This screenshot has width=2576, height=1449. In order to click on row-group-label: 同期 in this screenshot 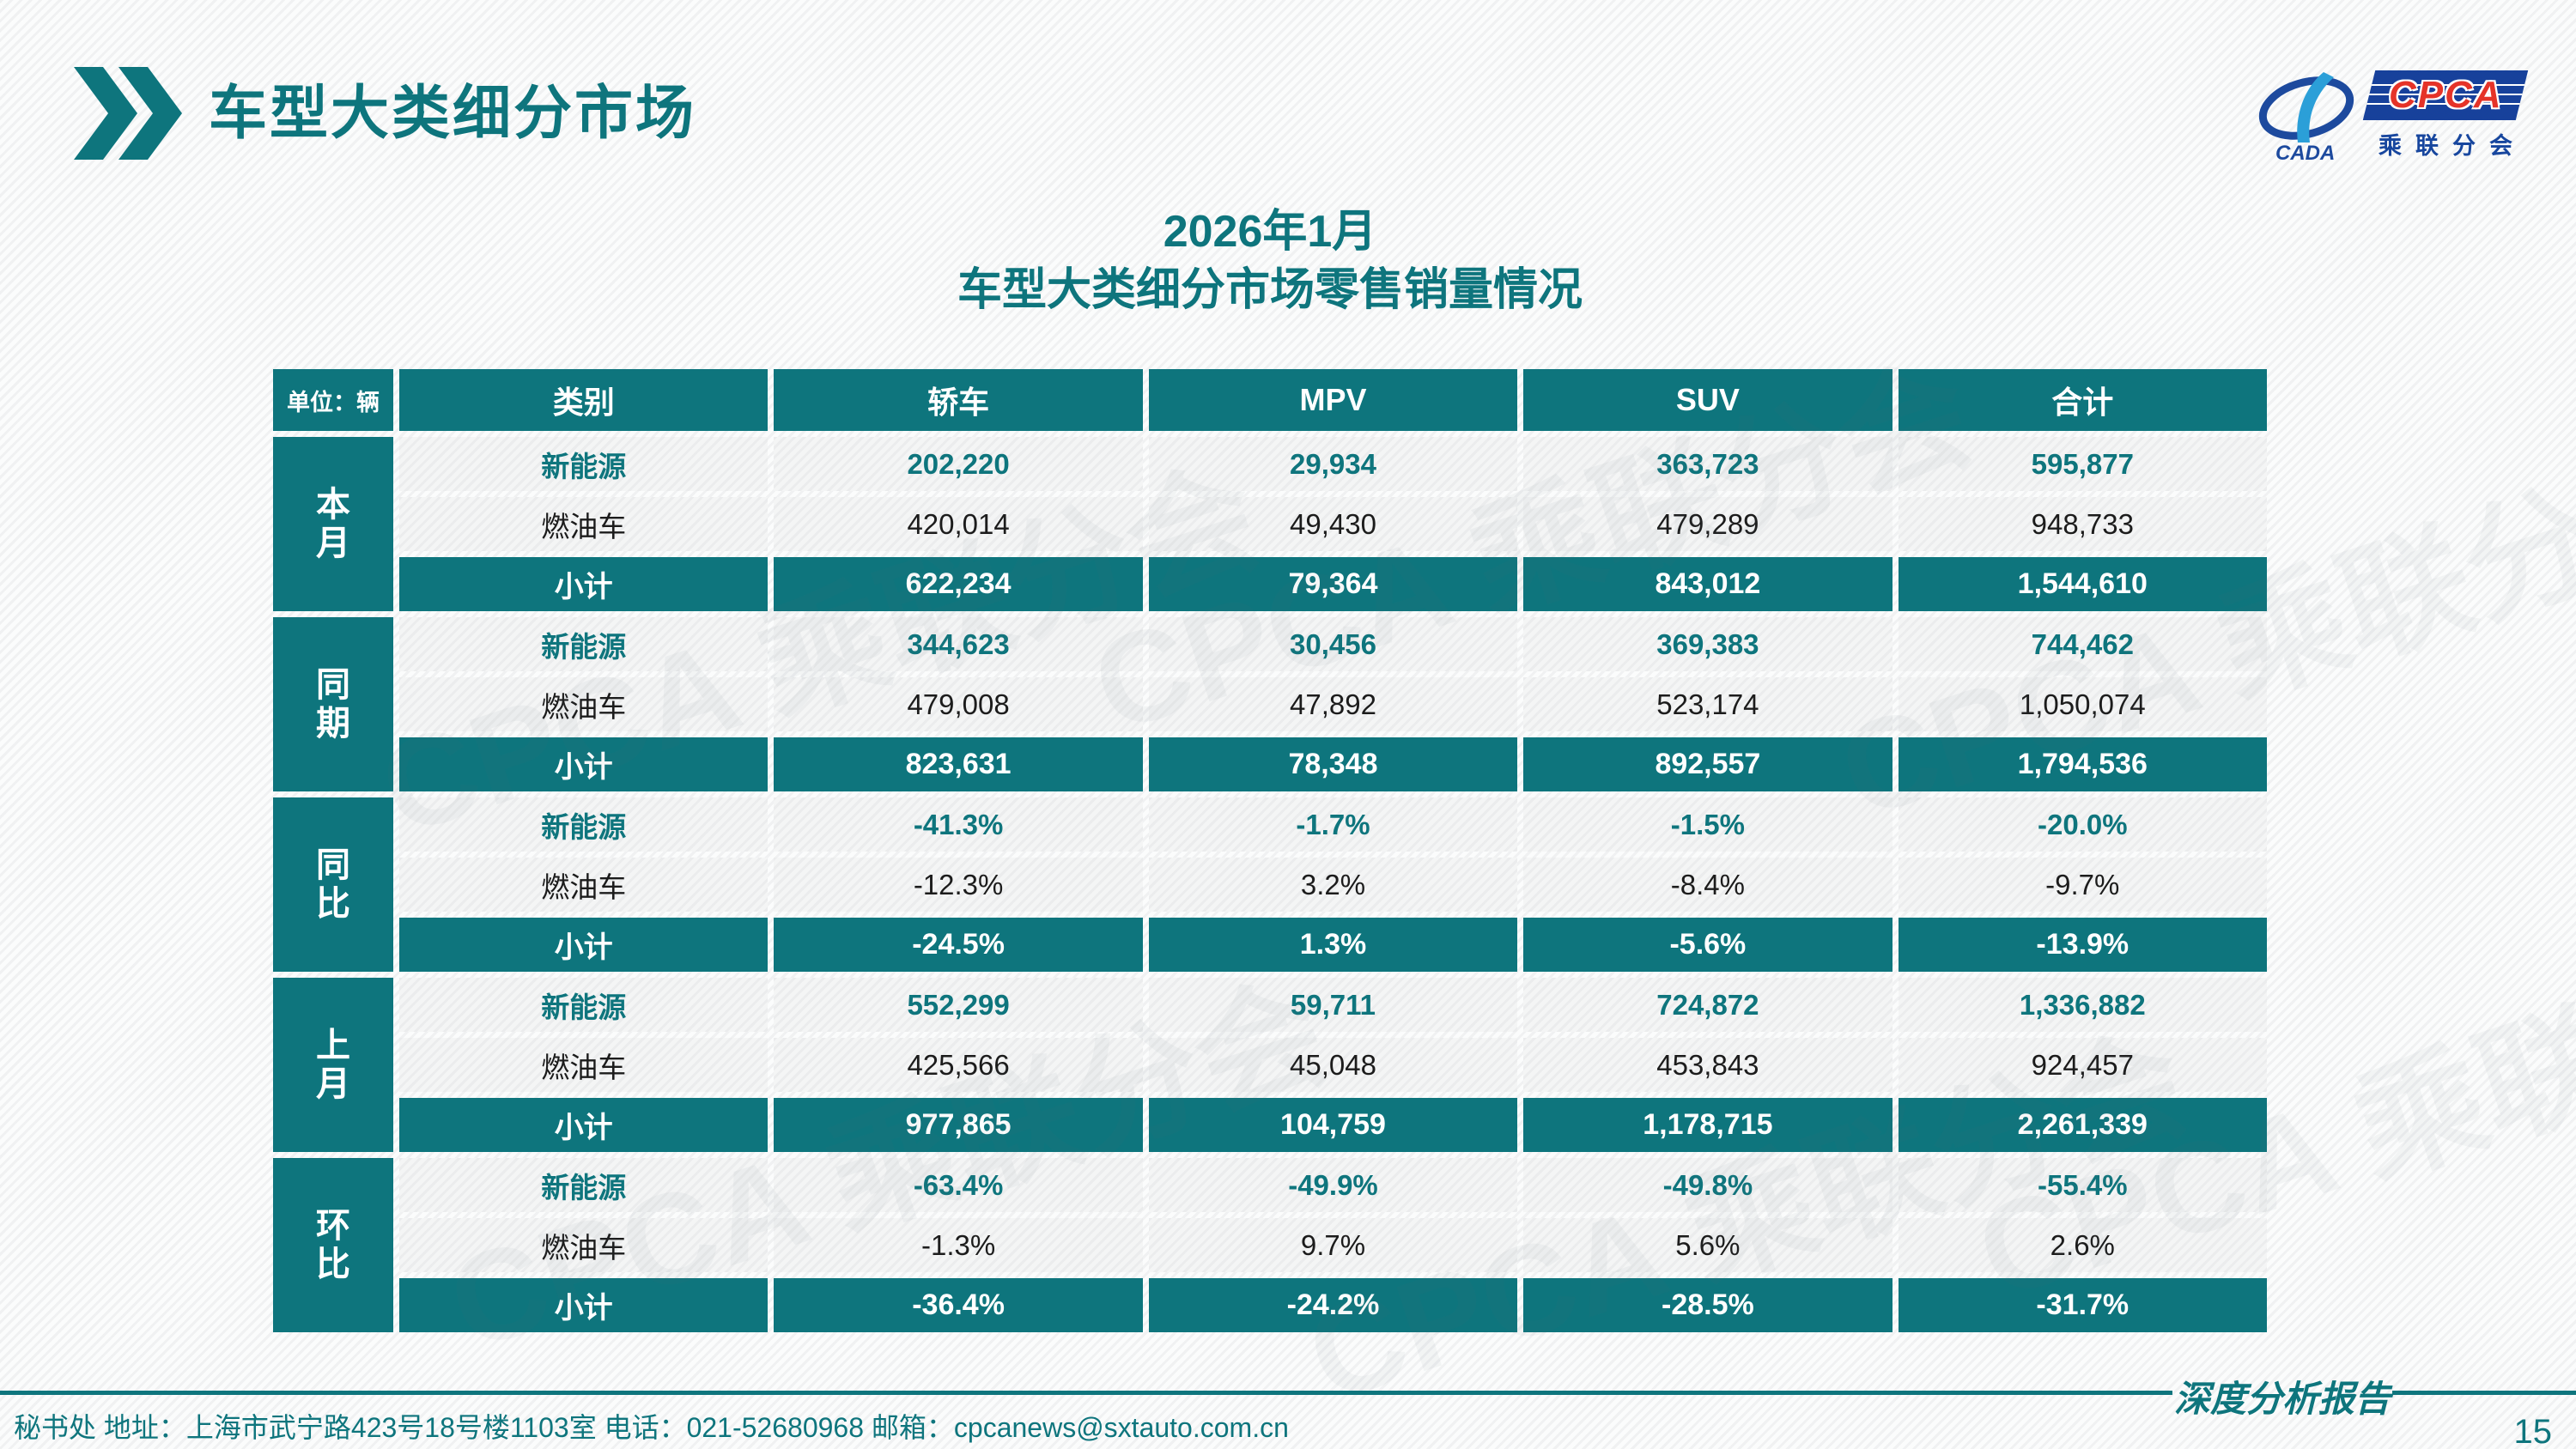, I will do `click(333, 704)`.